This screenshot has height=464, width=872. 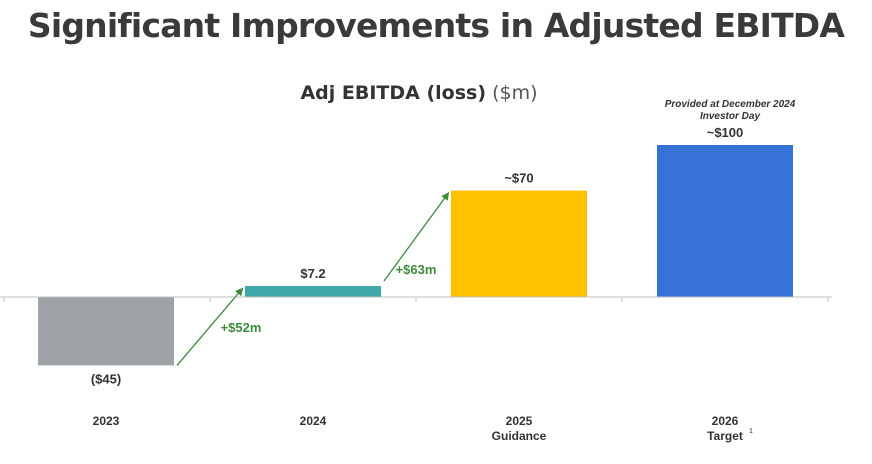 What do you see at coordinates (725, 436) in the screenshot?
I see `category-sublabel-2026: Target` at bounding box center [725, 436].